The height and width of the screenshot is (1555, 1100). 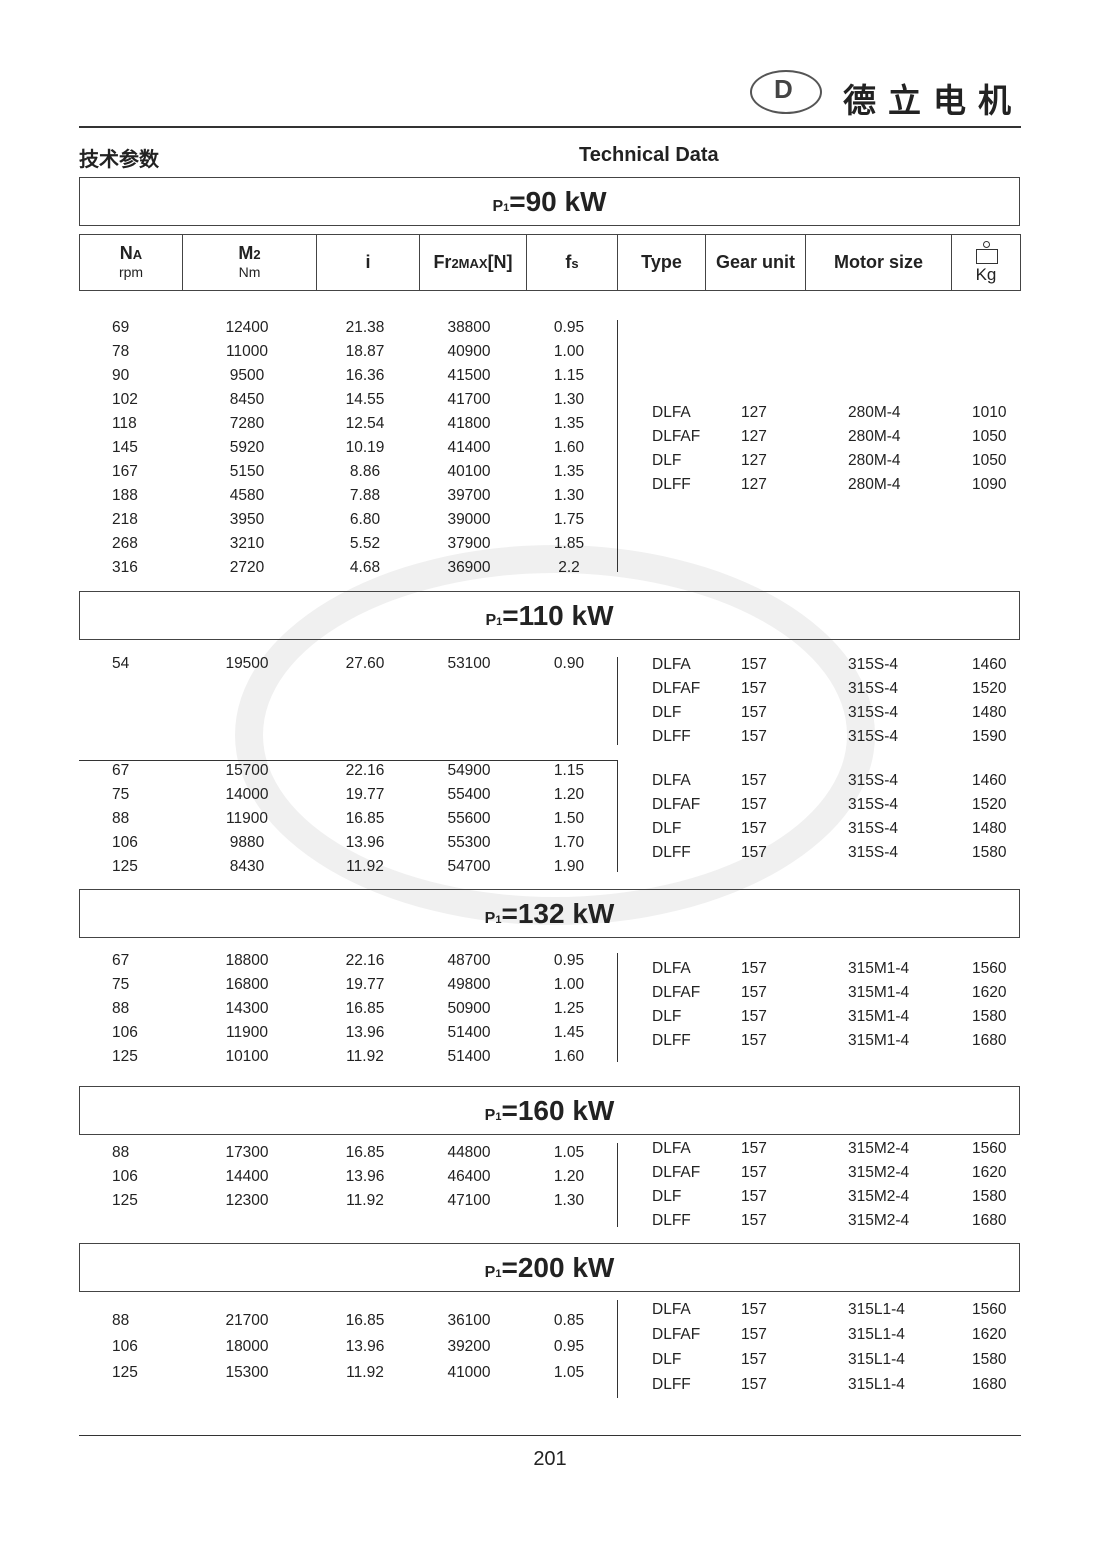 What do you see at coordinates (676, 436) in the screenshot?
I see `motor-cell: DLFAF` at bounding box center [676, 436].